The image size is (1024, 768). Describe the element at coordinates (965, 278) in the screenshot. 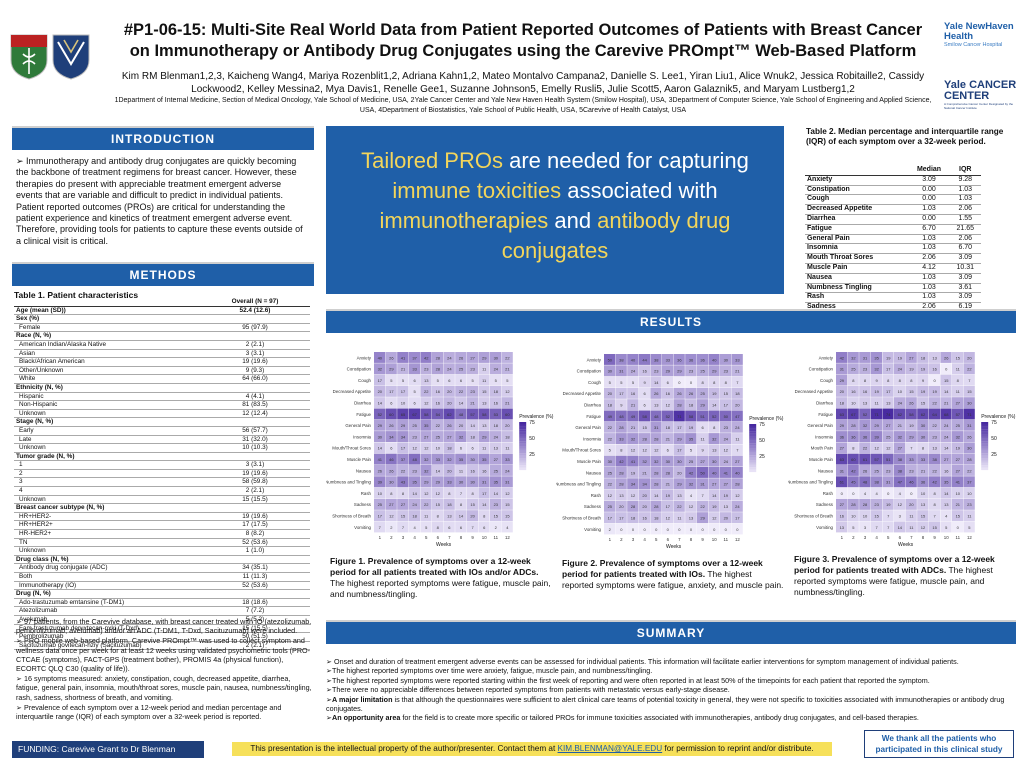

I see `table-cell: 3.09` at that location.